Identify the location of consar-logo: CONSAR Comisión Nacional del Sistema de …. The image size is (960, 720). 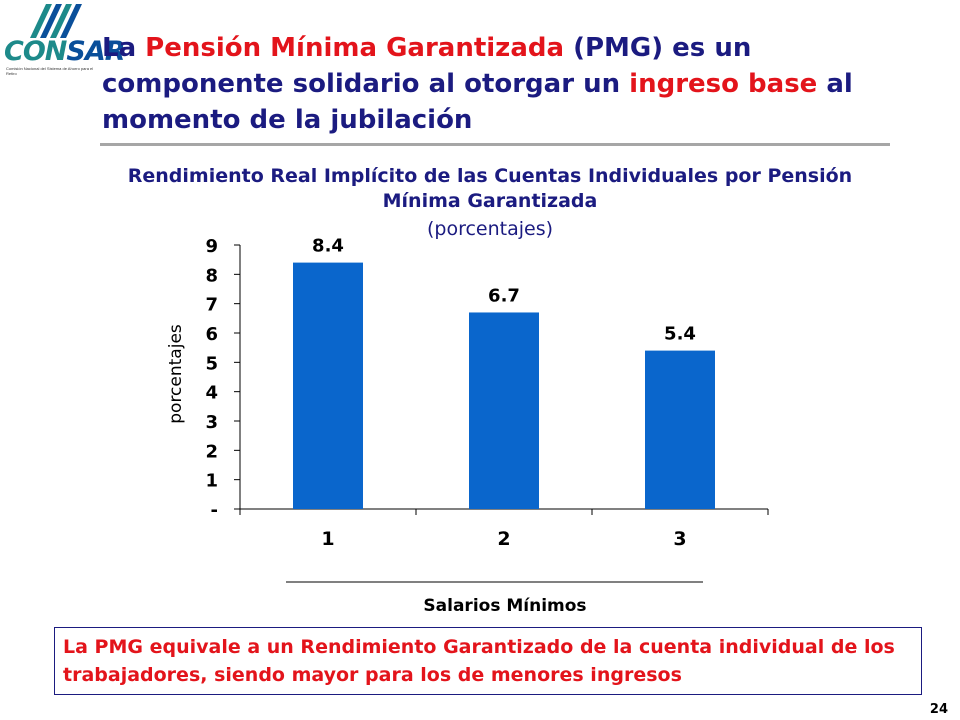
(63, 40).